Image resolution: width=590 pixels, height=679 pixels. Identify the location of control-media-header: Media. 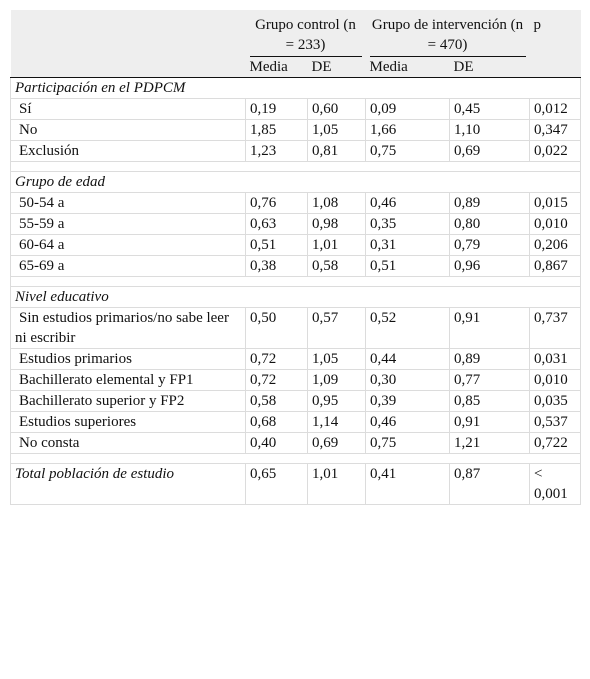
(276, 67).